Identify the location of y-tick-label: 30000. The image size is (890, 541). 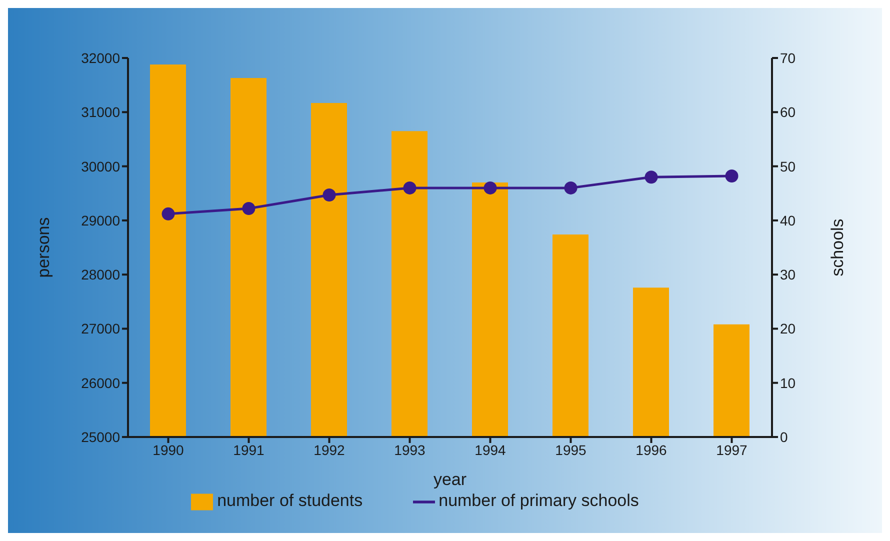
(100, 166).